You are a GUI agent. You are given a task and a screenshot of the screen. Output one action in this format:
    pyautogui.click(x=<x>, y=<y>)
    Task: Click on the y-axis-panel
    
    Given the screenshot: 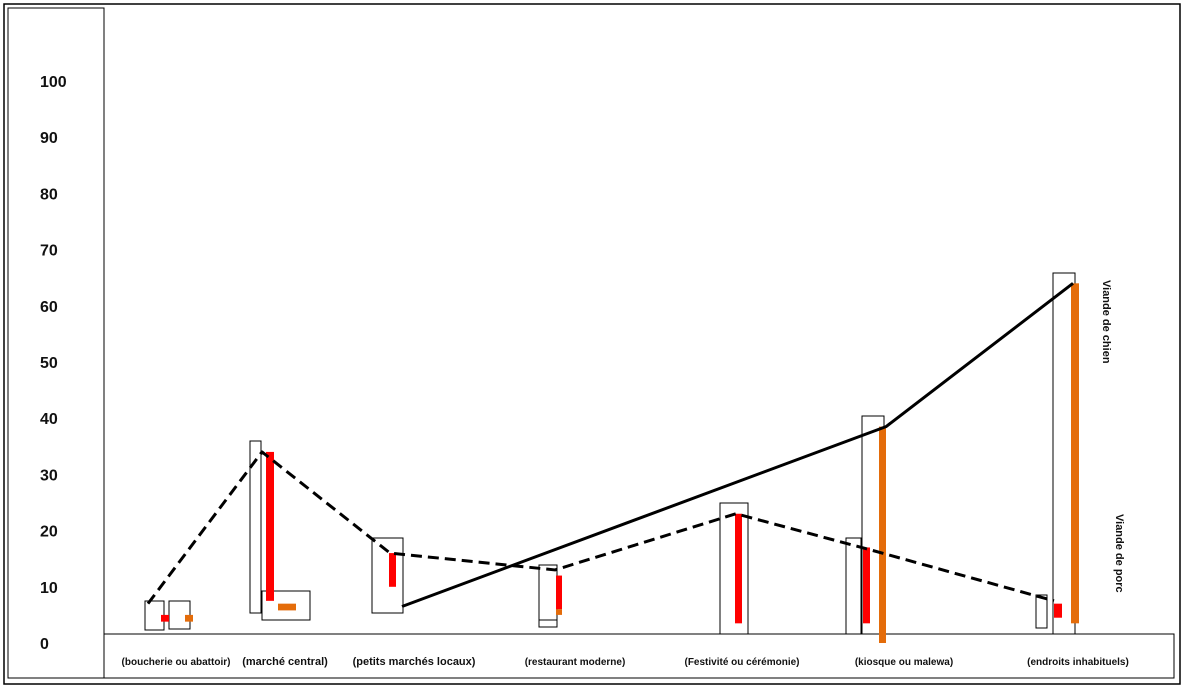 What is the action you would take?
    pyautogui.click(x=56, y=343)
    